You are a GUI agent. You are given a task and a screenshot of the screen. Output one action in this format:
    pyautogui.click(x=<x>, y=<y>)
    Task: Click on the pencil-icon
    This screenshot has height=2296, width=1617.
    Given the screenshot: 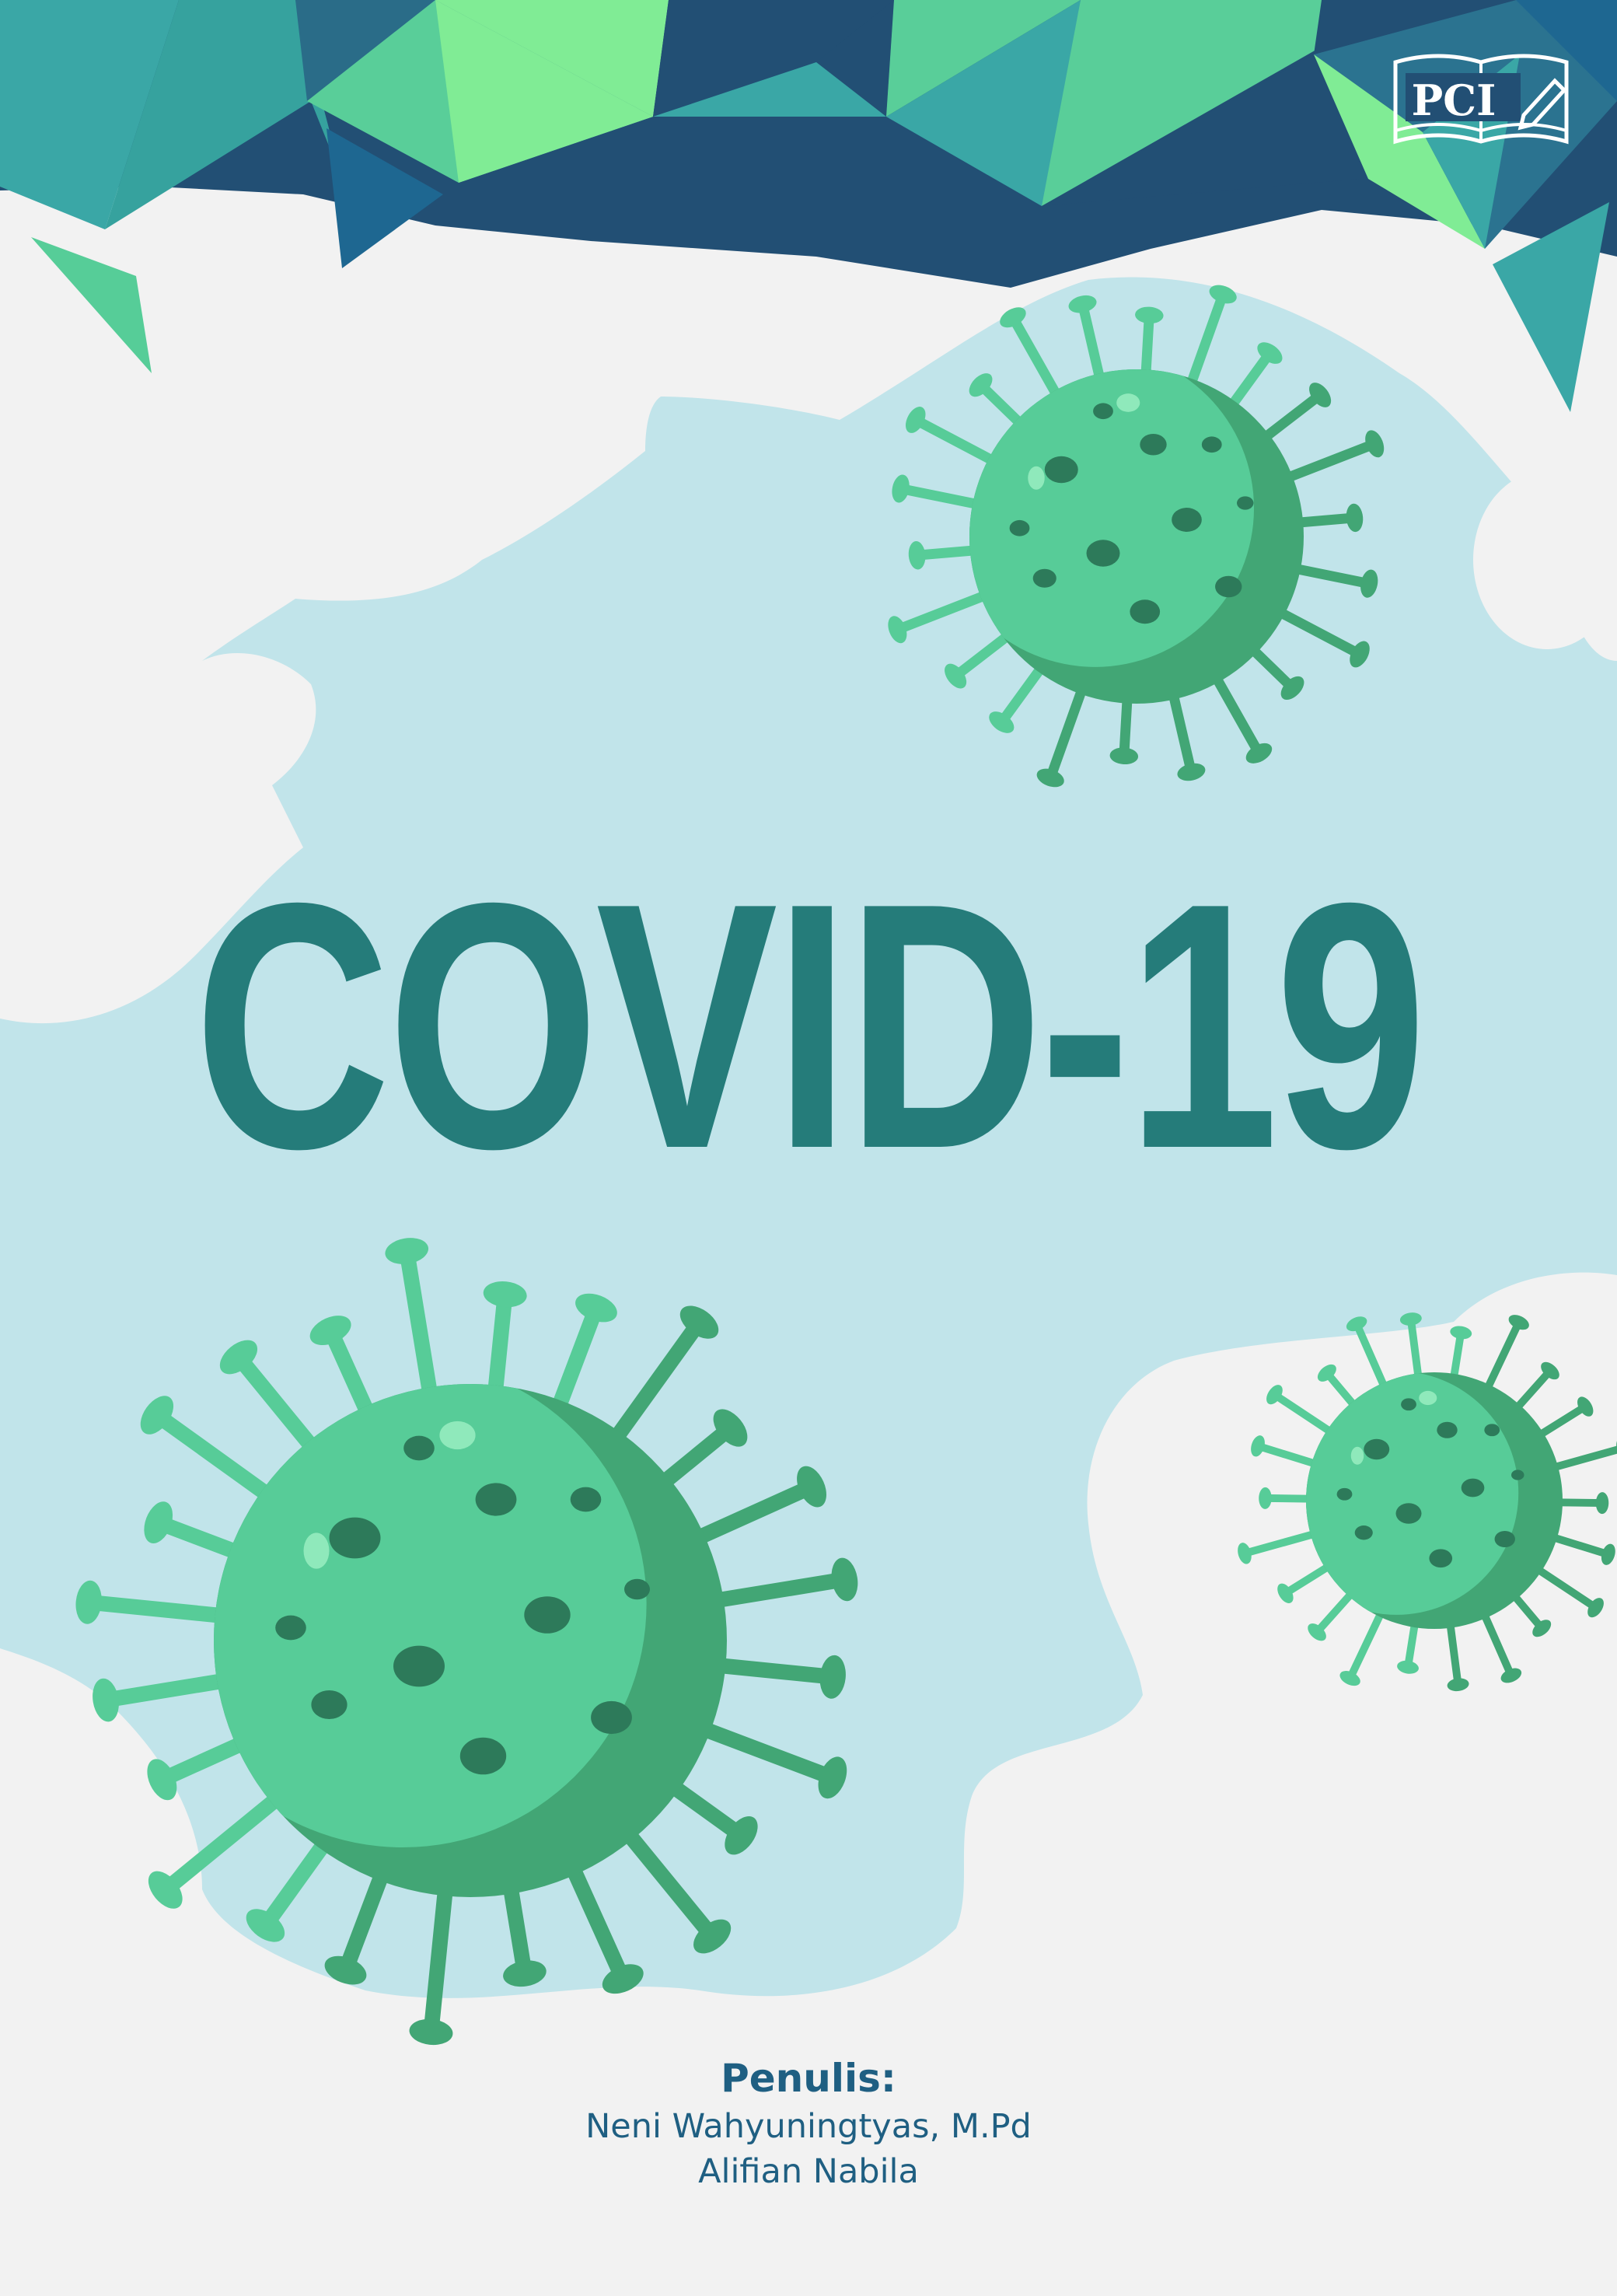 What is the action you would take?
    pyautogui.click(x=1542, y=104)
    